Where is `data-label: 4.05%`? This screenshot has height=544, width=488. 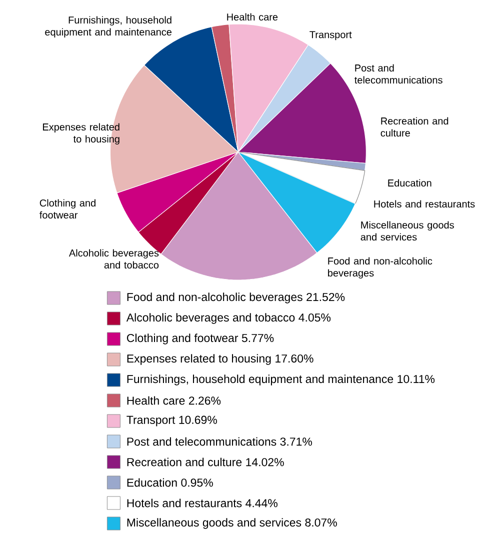
data-label: 4.05% is located at coordinates (314, 317).